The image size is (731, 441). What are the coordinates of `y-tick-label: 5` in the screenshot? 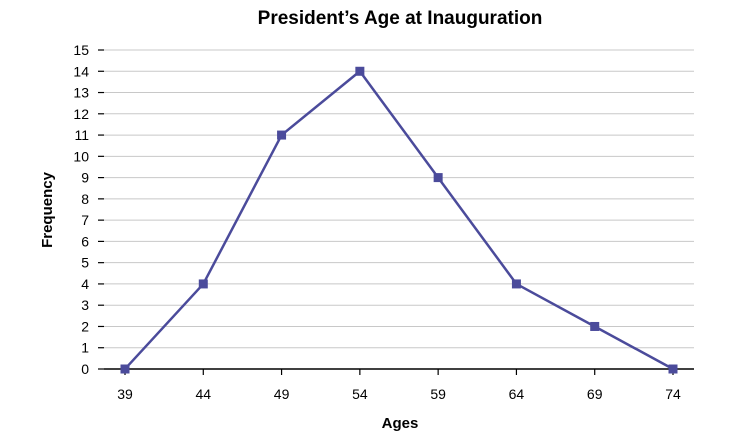 It's located at (85, 263).